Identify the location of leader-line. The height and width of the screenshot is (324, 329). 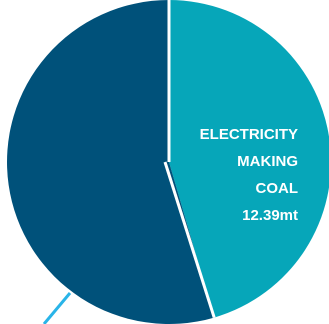
(57, 308).